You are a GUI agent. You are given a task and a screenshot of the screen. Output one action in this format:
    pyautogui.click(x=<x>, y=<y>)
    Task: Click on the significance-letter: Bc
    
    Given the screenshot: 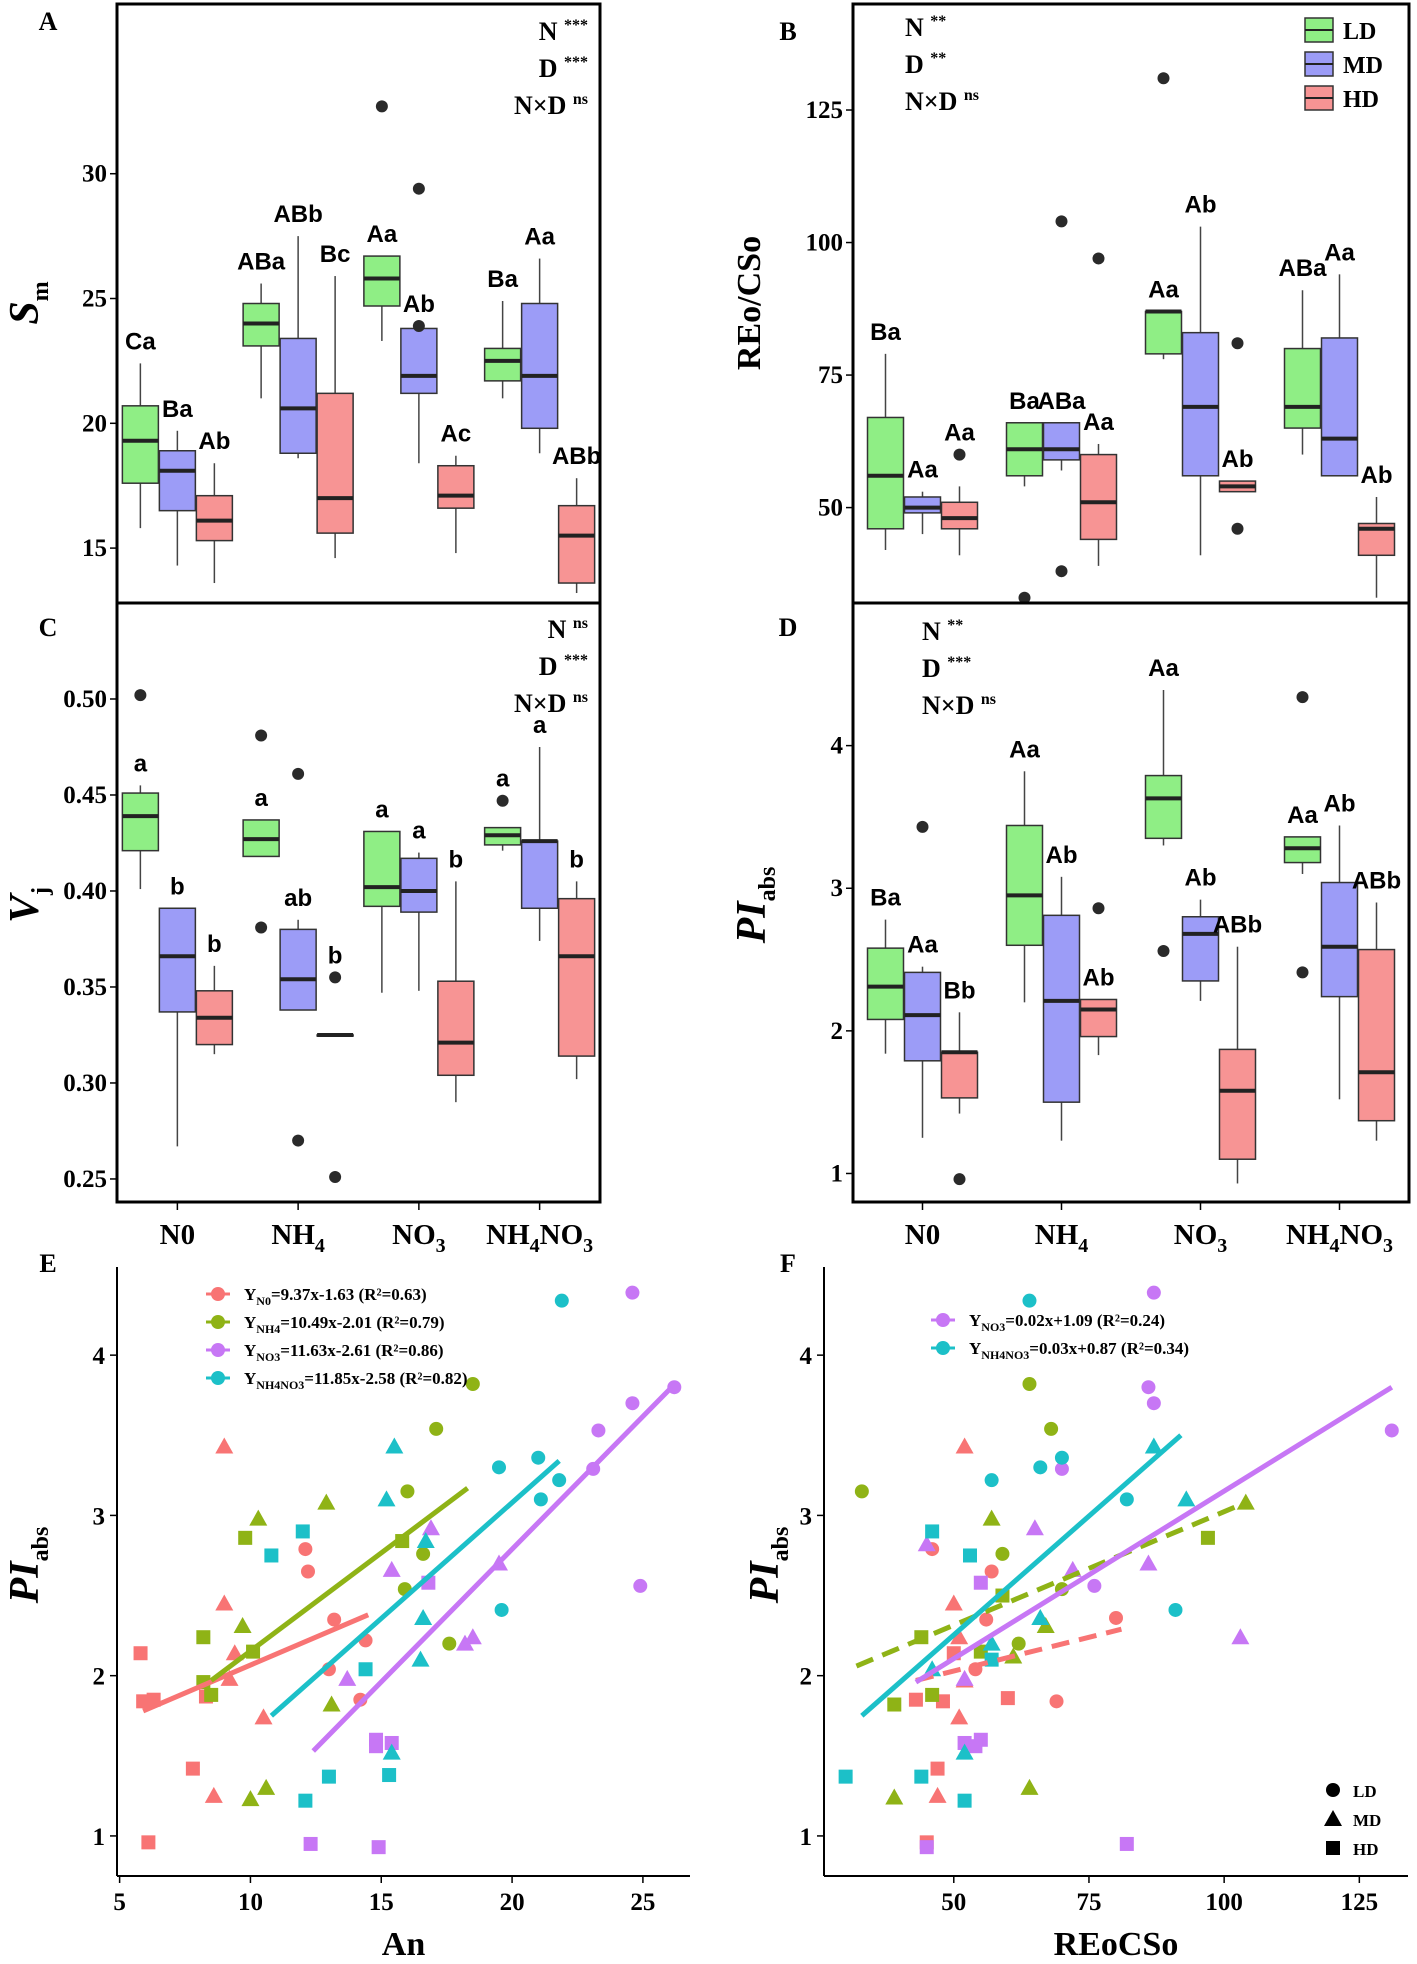 What is the action you would take?
    pyautogui.click(x=335, y=254)
    